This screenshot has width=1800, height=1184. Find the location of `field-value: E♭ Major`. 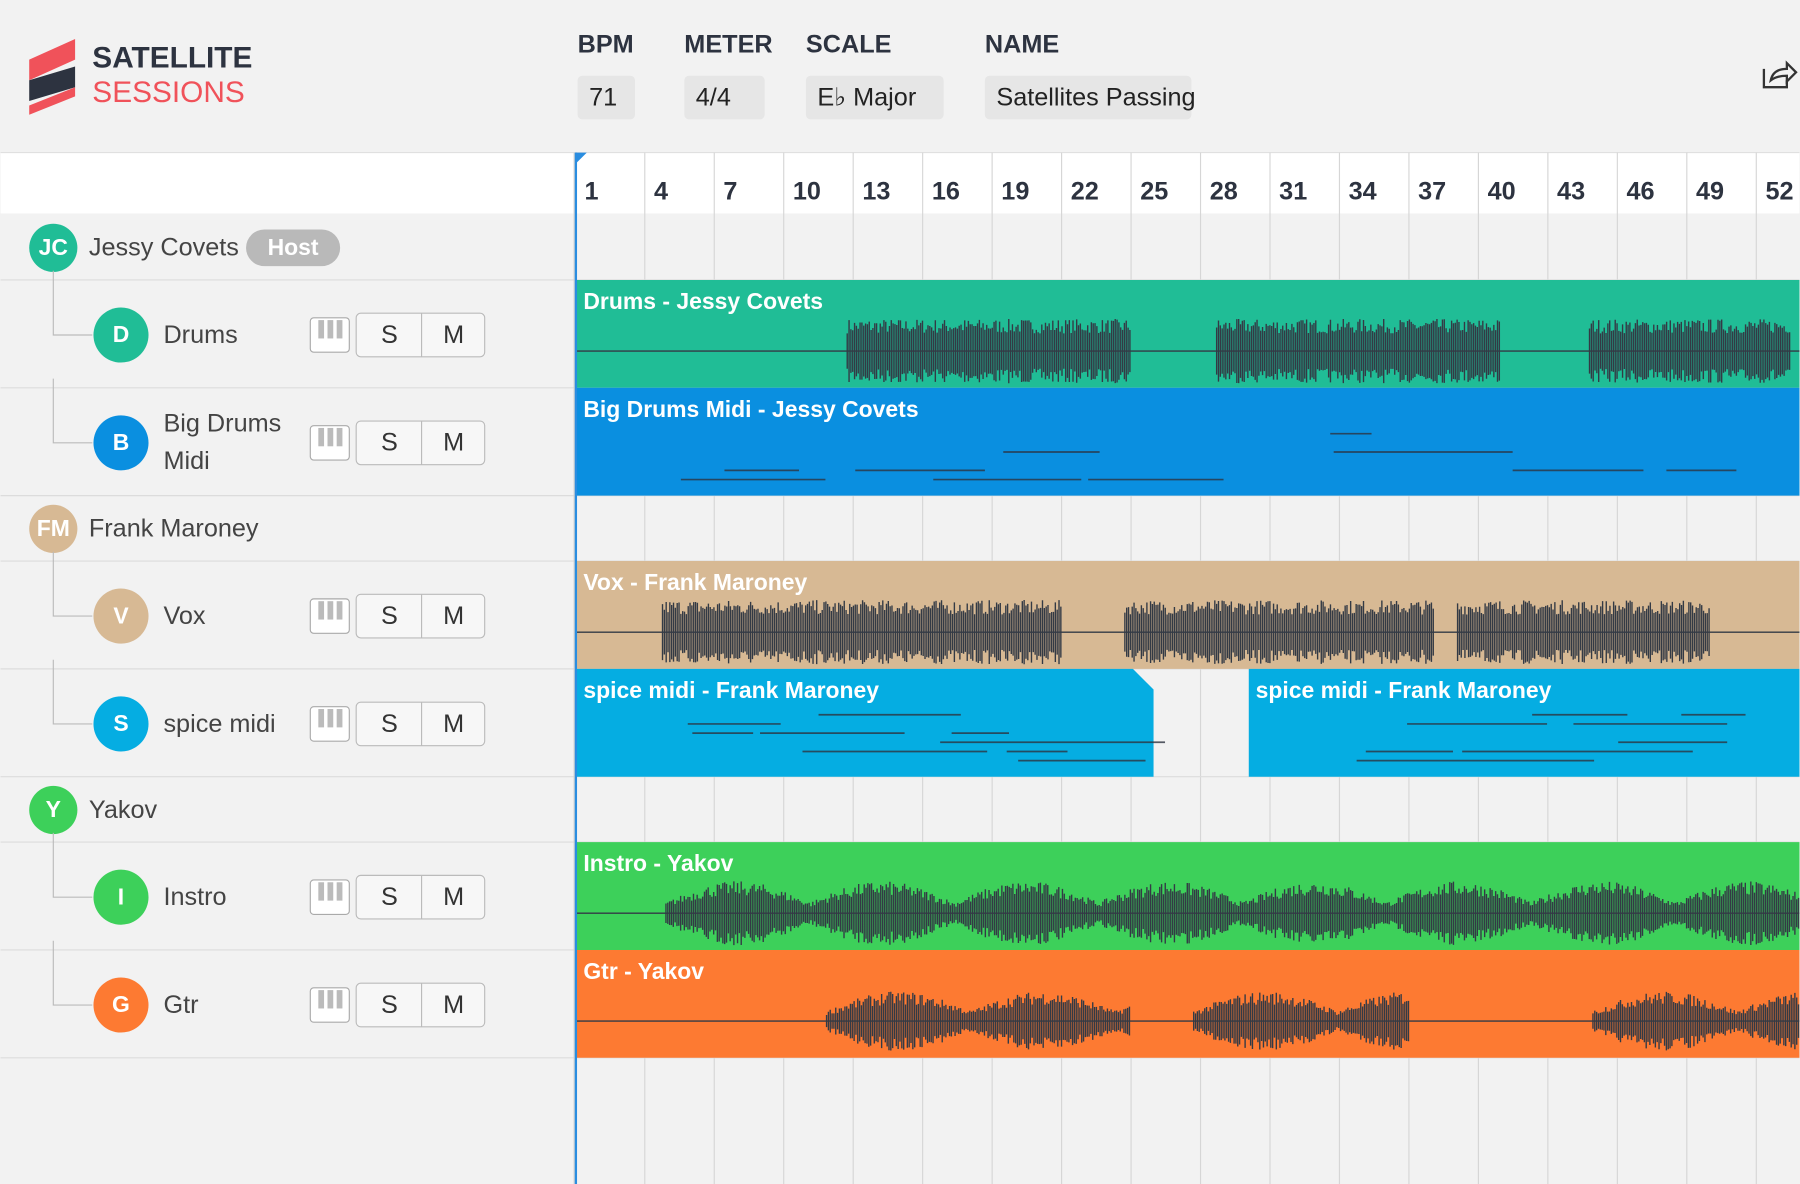

field-value: E♭ Major is located at coordinates (866, 97).